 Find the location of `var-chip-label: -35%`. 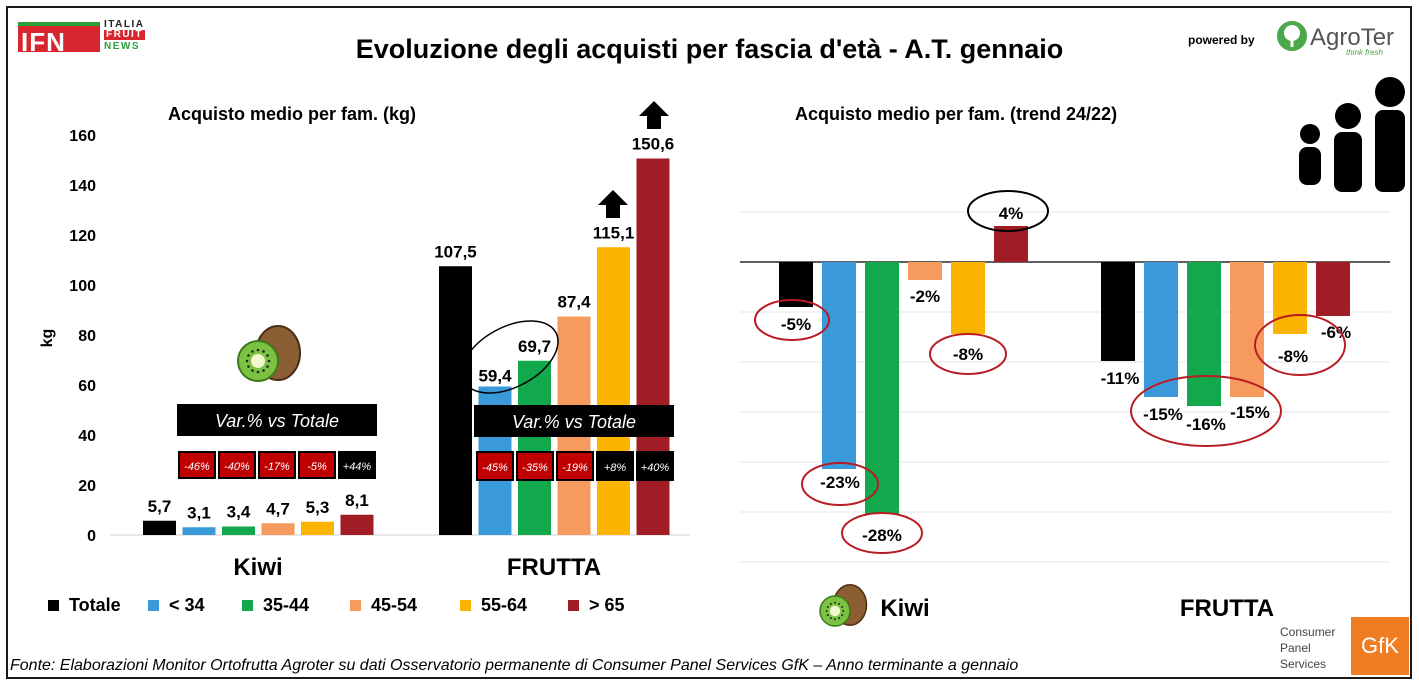

var-chip-label: -35% is located at coordinates (535, 468).